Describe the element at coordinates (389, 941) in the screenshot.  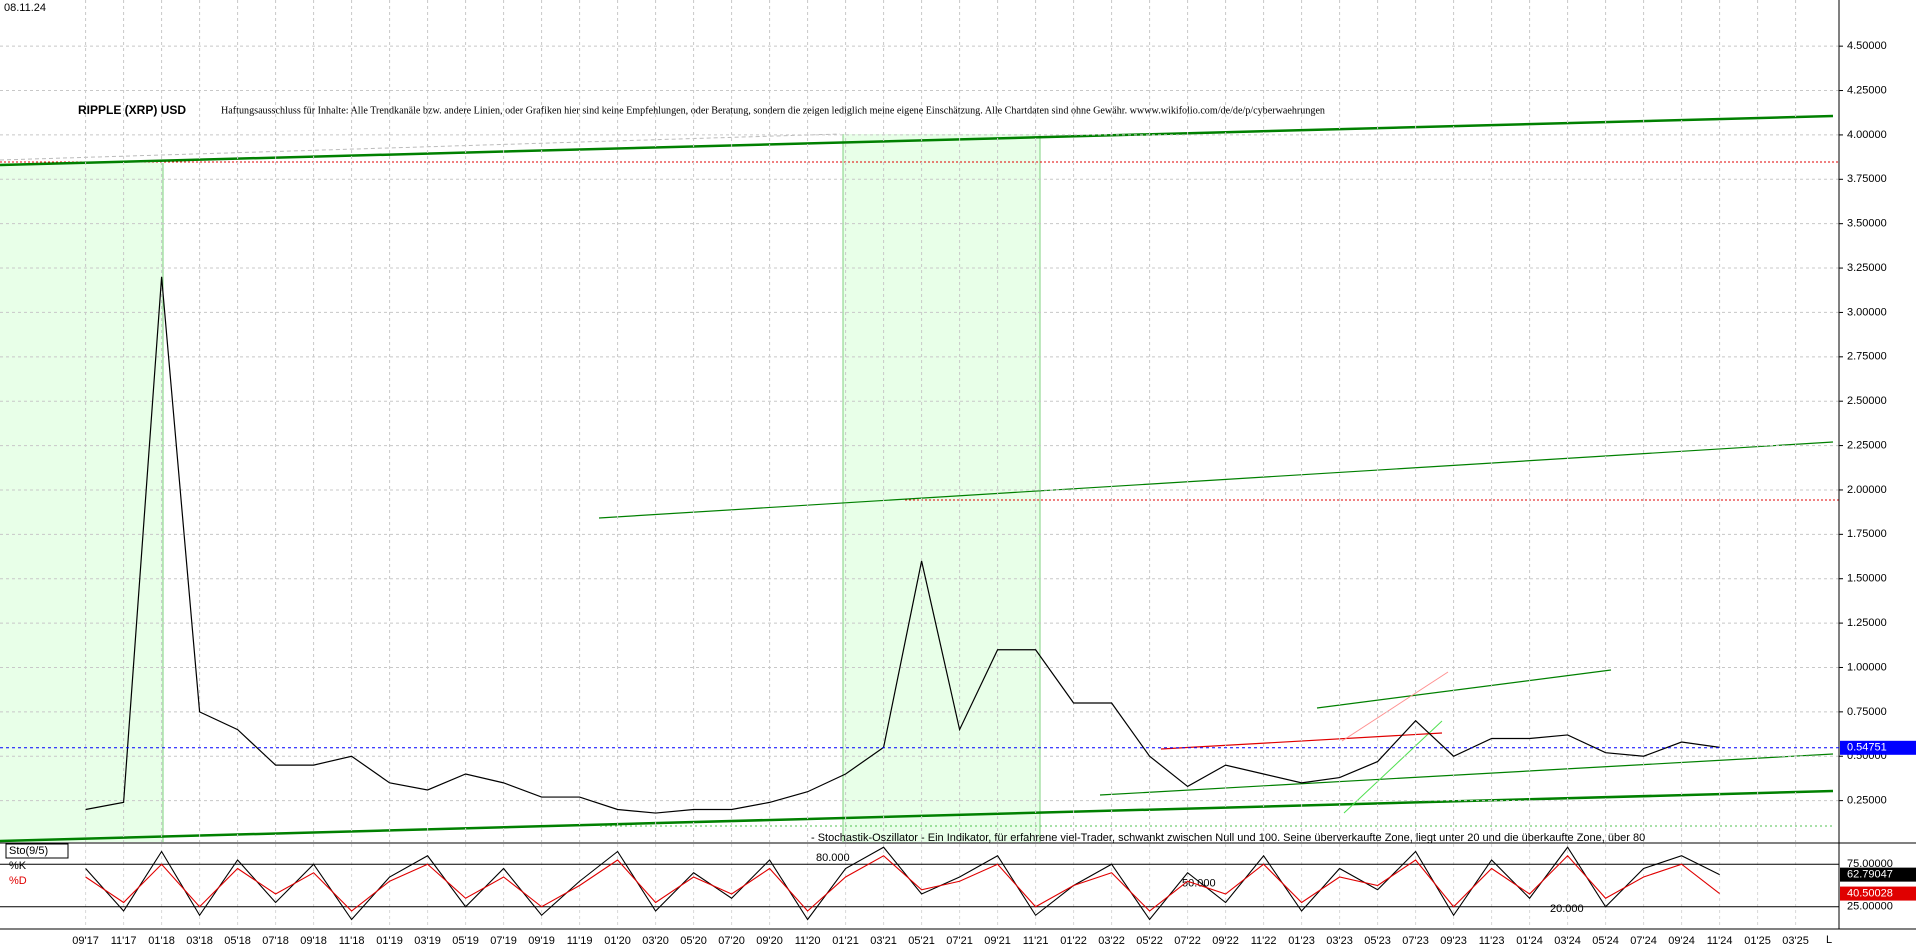
I see `x-tick-label: 01'19` at that location.